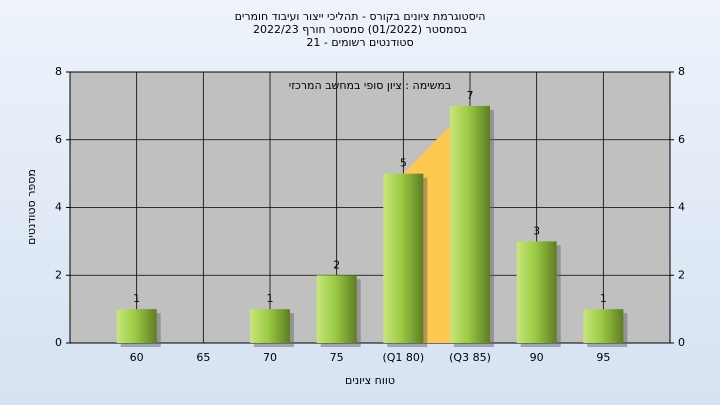 This screenshot has height=405, width=720. Describe the element at coordinates (370, 85) in the screenshot. I see `annotation: במשימה : ציון סופי במחשב המרכזי` at that location.